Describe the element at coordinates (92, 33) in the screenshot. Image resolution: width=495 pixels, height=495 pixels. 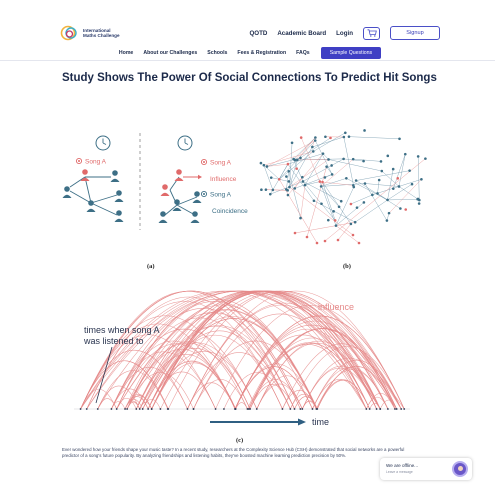
I see `site-logo: International Maths Challenge` at that location.